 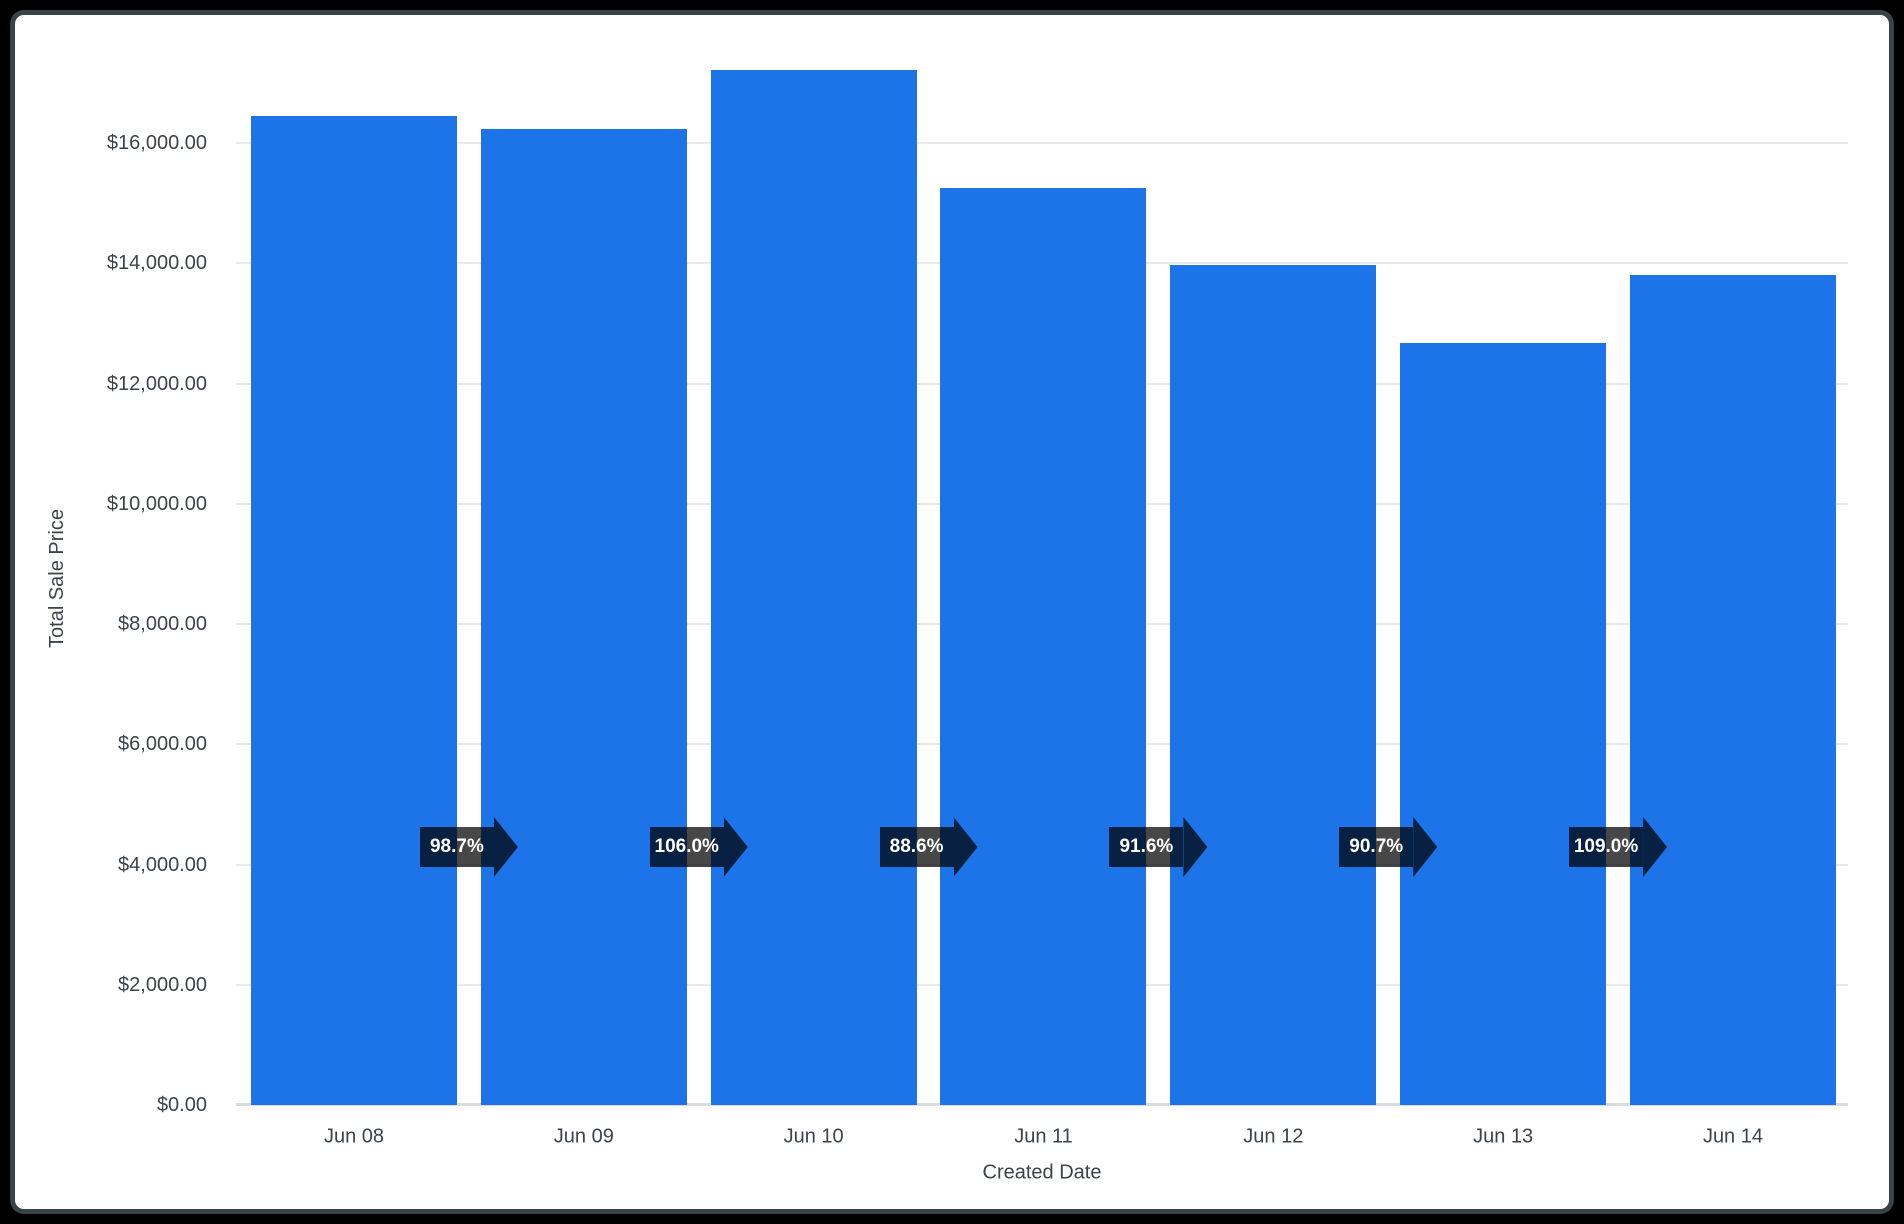 What do you see at coordinates (156, 383) in the screenshot?
I see `y-tick-label: $12,000.00` at bounding box center [156, 383].